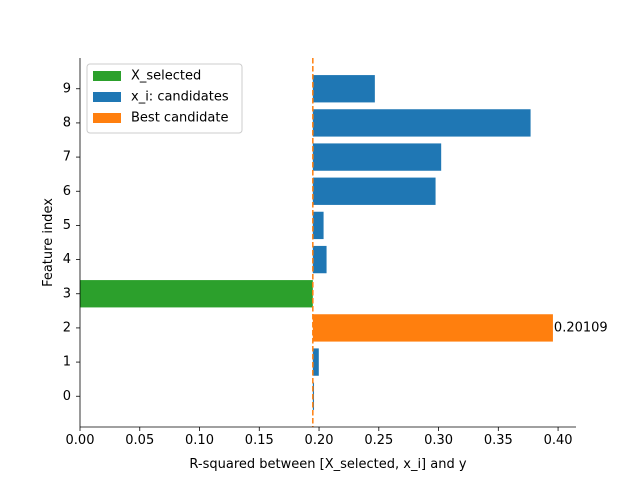 The height and width of the screenshot is (480, 640). Describe the element at coordinates (432, 328) in the screenshot. I see `bar-best` at that location.